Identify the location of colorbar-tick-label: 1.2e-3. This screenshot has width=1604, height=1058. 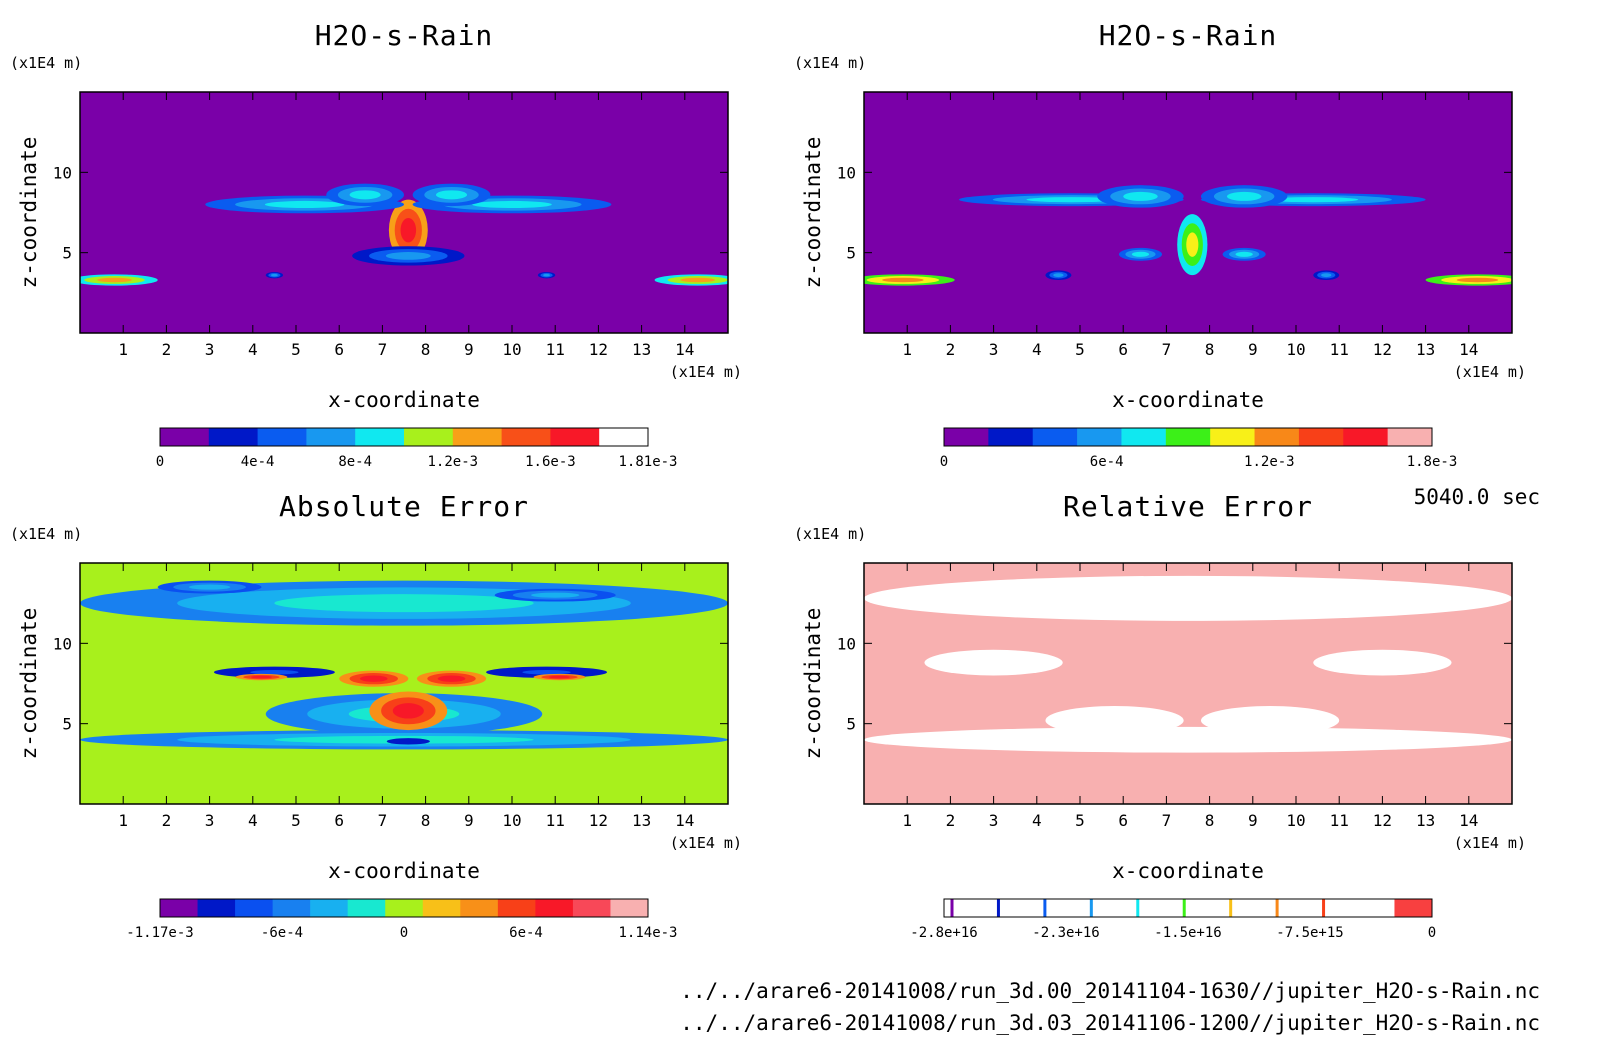
(1269, 462).